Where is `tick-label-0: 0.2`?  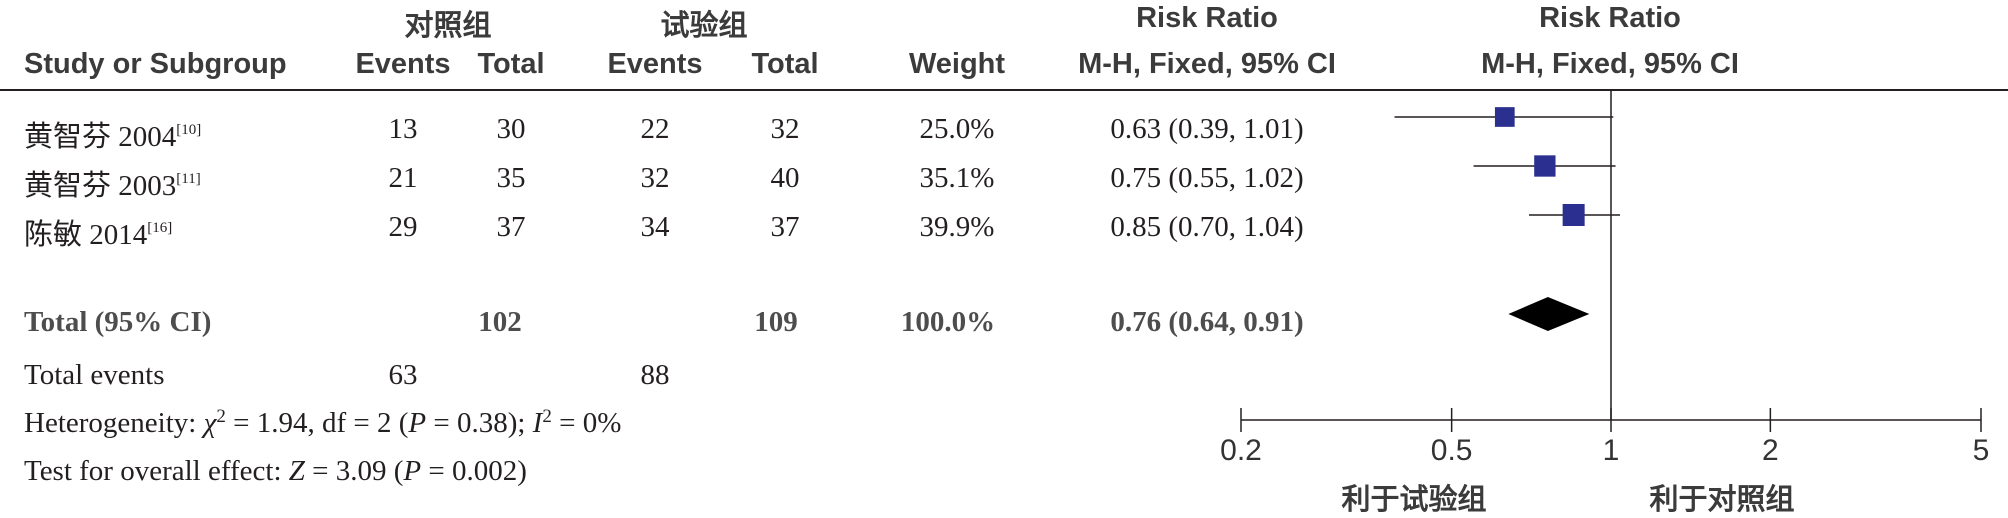
tick-label-0: 0.2 is located at coordinates (1241, 450).